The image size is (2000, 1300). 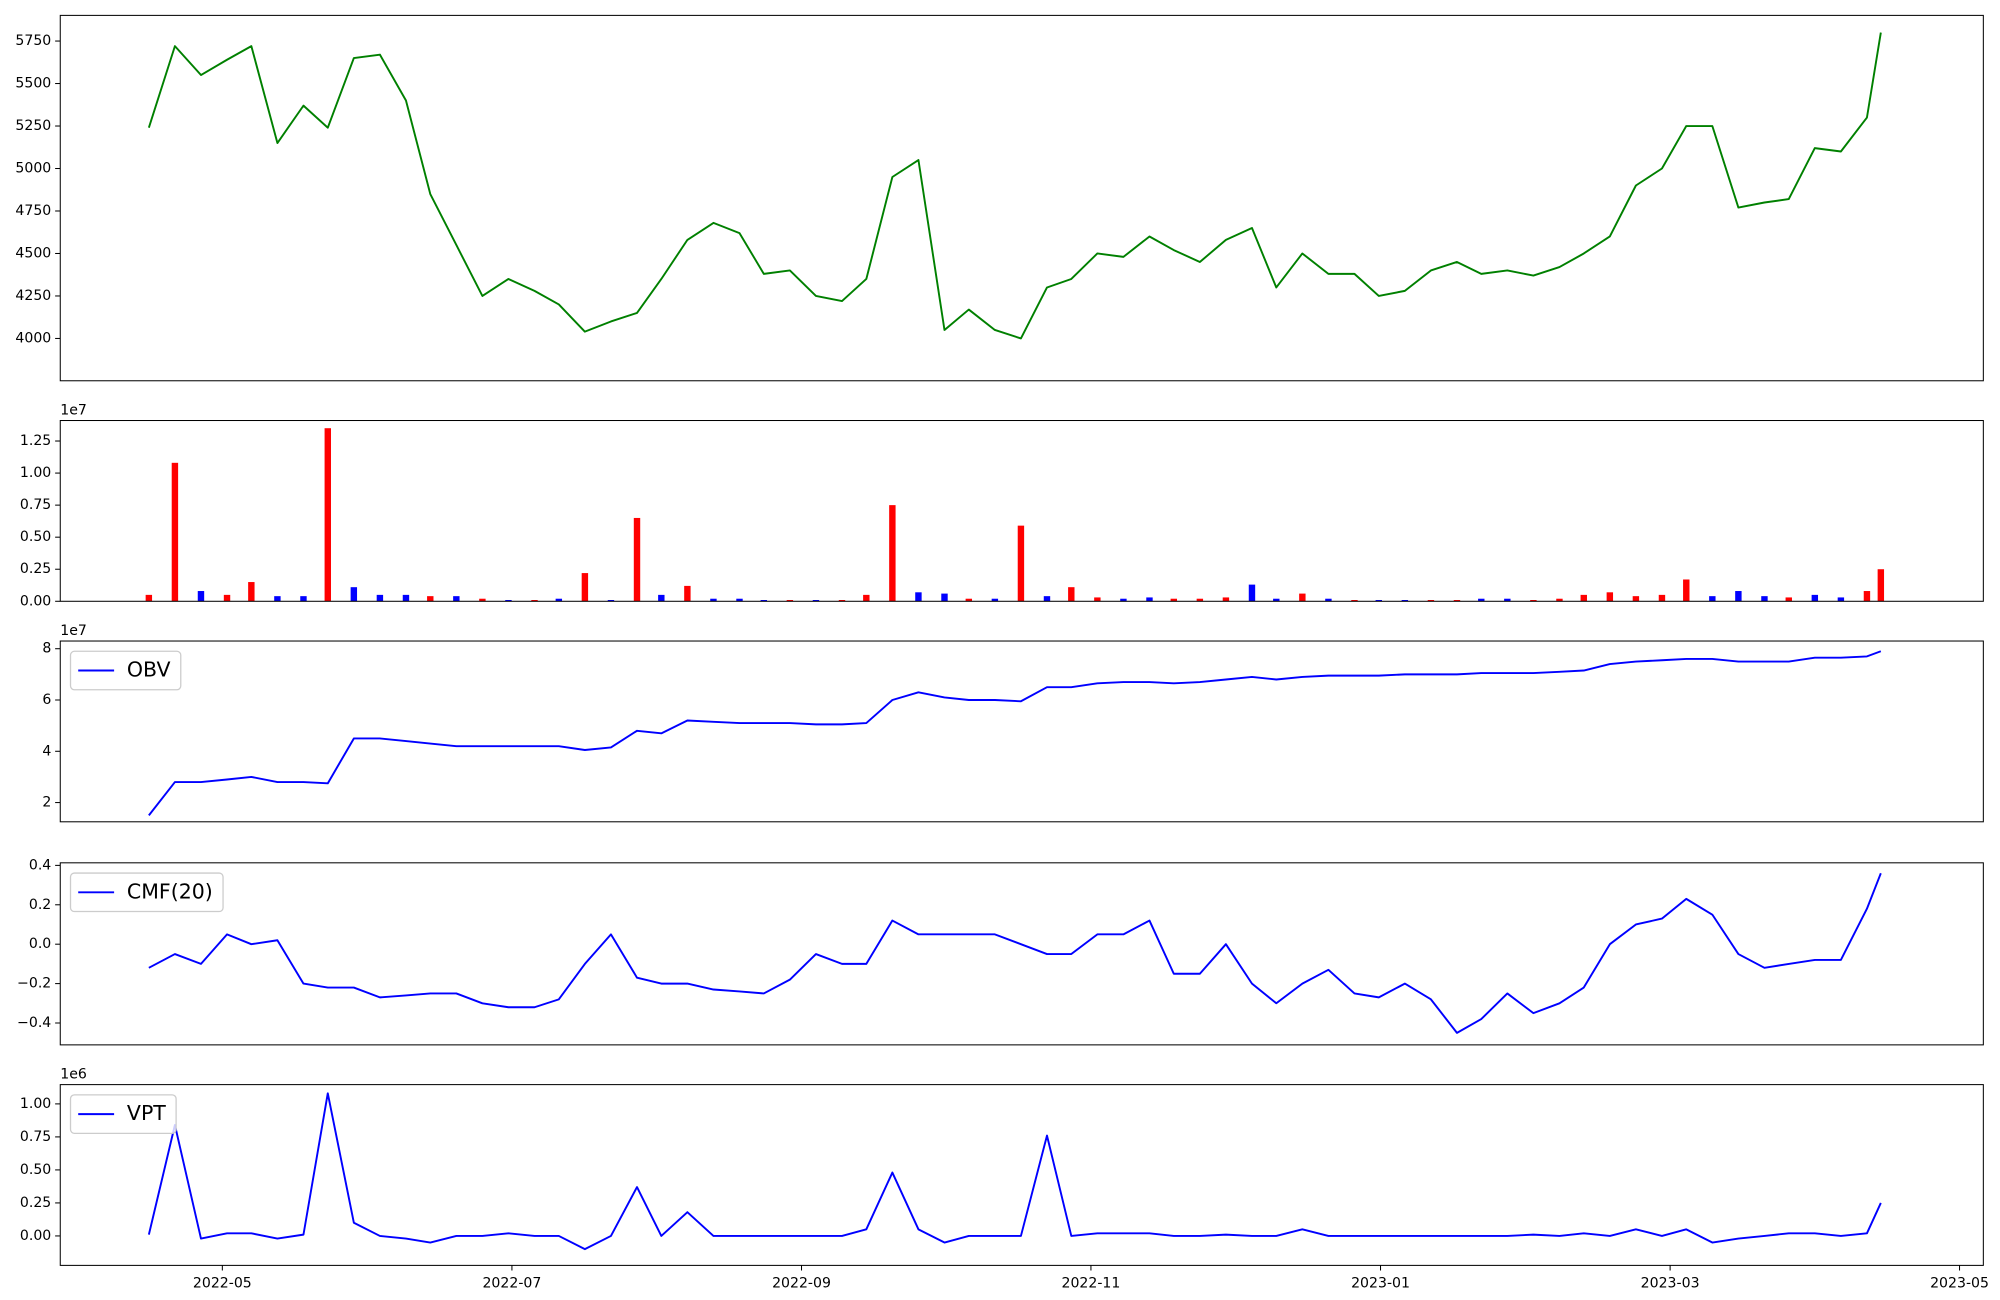 I want to click on panel: −0.4 −0.2 0.0 0.2 0.4 CMF(20), so click(x=1000, y=951).